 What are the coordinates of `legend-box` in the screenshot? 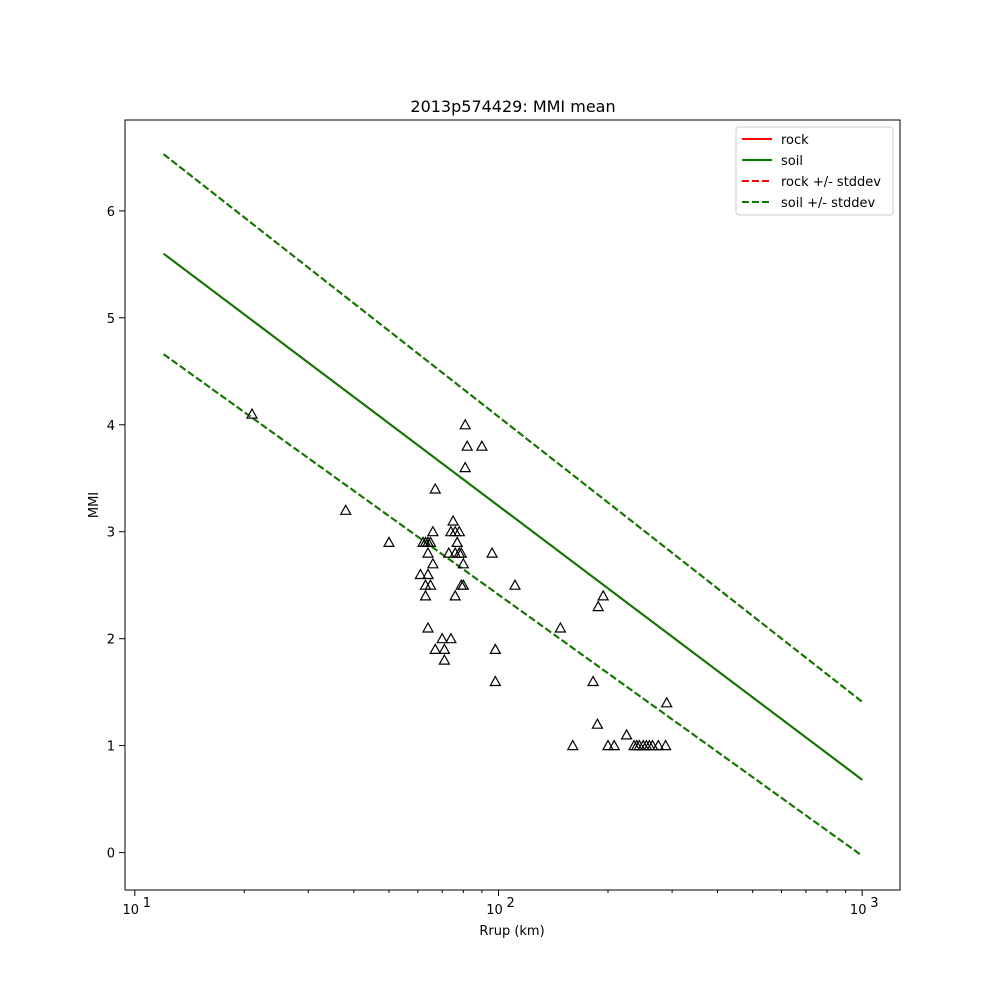 It's located at (814, 171).